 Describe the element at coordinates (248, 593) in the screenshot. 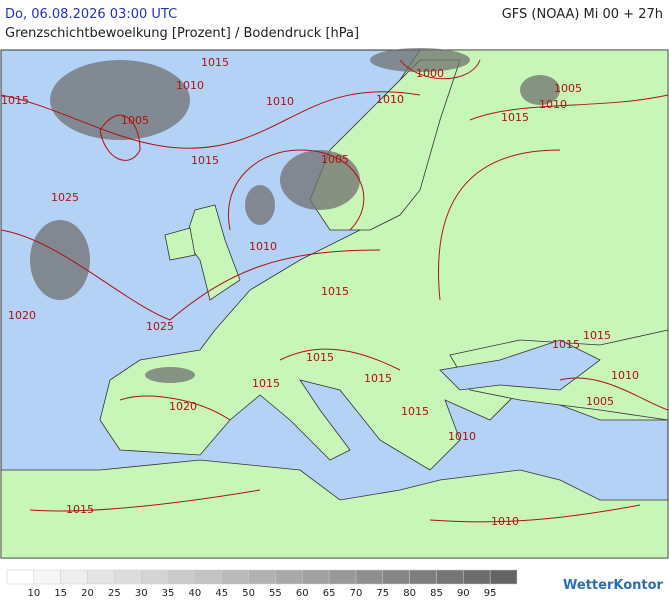

I see `legend-label: 50` at that location.